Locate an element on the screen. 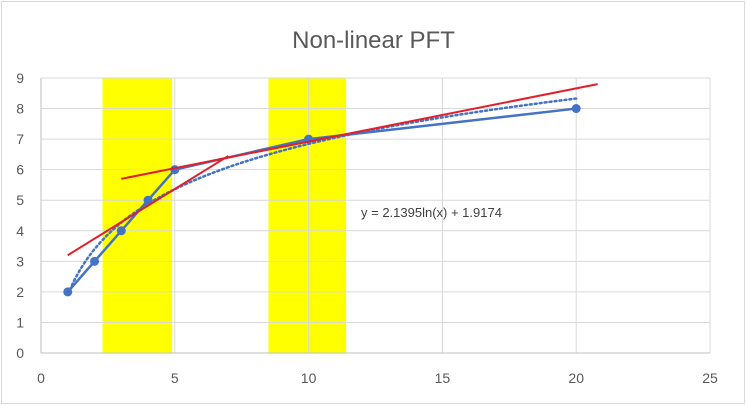 This screenshot has width=747, height=406. x-tick-label: 25 is located at coordinates (710, 378).